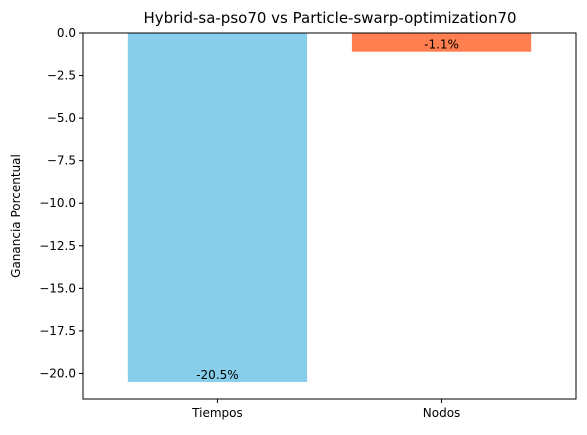 Image resolution: width=587 pixels, height=435 pixels. I want to click on y-tick-label: −5.0, so click(61, 118).